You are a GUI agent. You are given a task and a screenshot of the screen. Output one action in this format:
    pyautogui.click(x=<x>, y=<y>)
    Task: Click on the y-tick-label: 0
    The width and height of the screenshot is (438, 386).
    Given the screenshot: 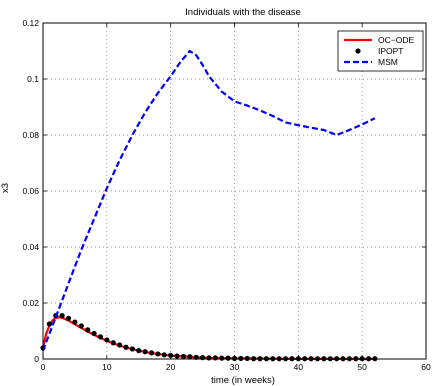 What is the action you would take?
    pyautogui.click(x=36, y=359)
    